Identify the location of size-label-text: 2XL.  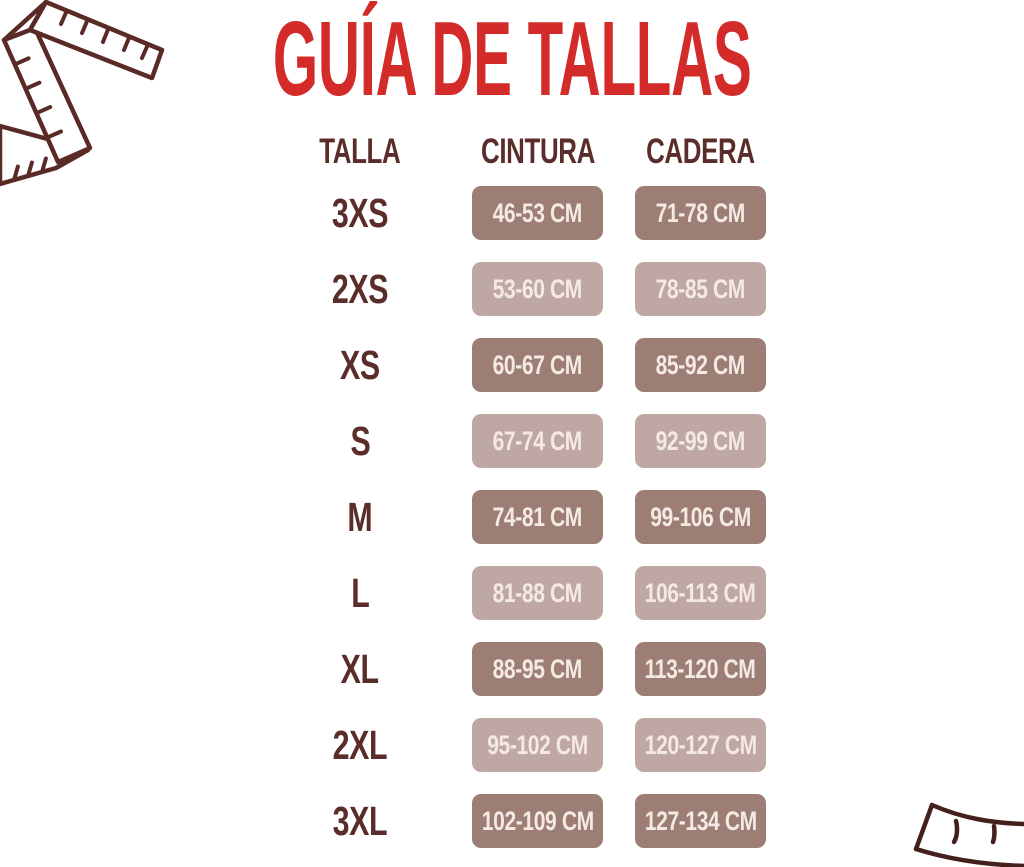
(360, 744).